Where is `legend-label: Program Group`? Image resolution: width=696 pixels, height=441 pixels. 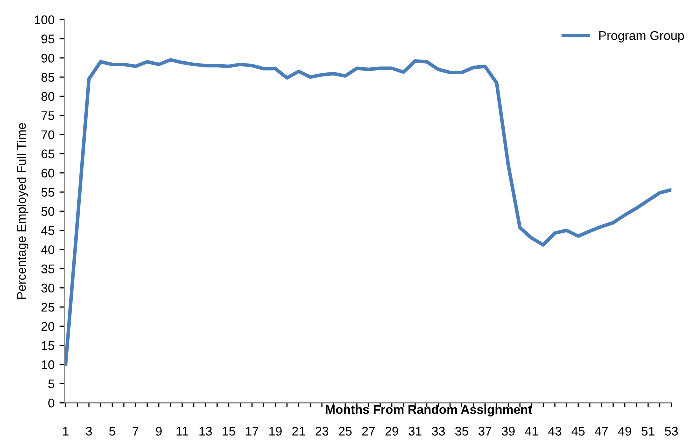 legend-label: Program Group is located at coordinates (642, 37).